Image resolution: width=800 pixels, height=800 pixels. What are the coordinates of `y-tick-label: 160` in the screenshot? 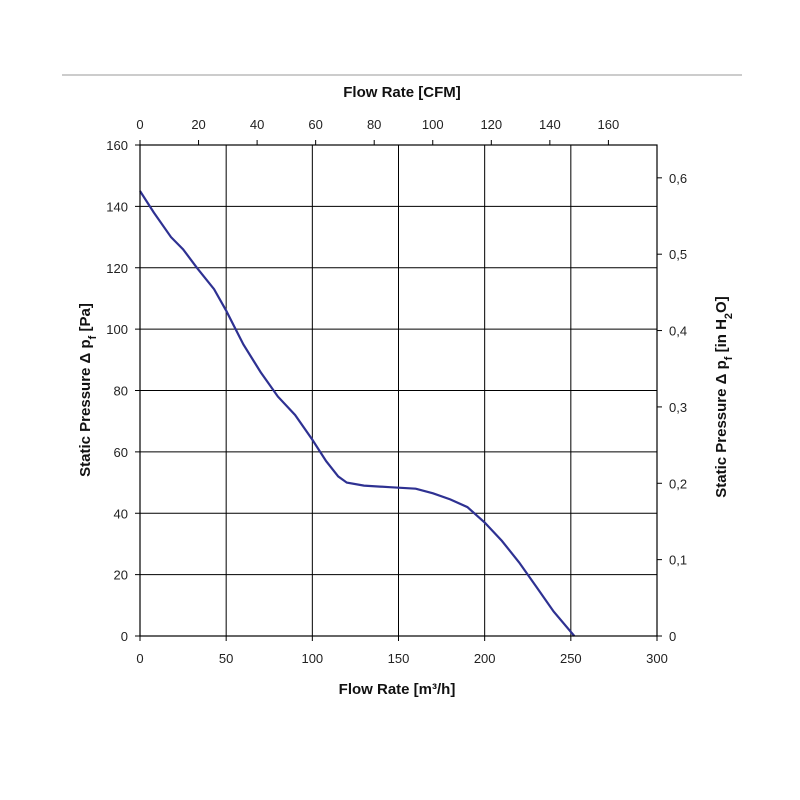 It's located at (117, 145).